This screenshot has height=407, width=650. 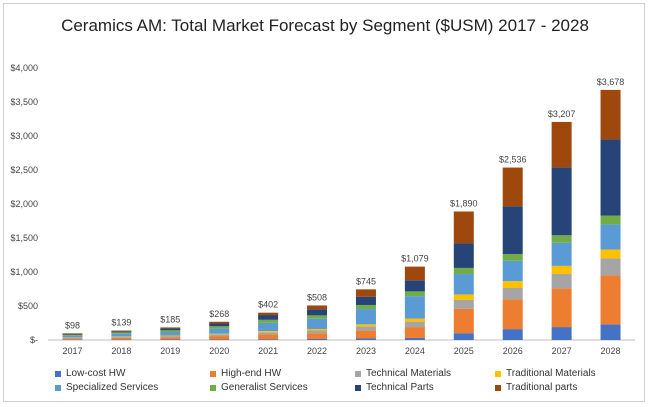 I want to click on legend-item: High-end HW, so click(x=245, y=373).